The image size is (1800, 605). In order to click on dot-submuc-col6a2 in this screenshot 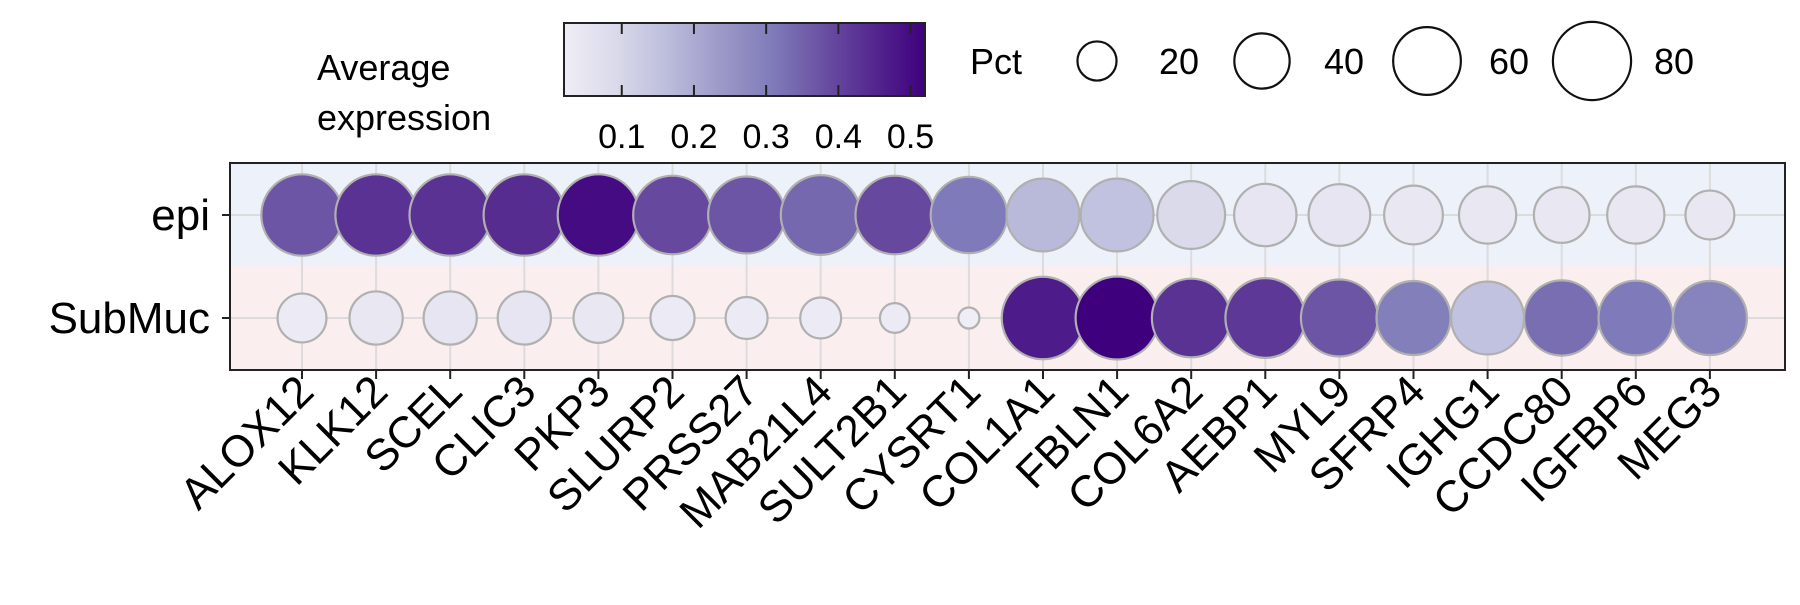, I will do `click(1191, 318)`.